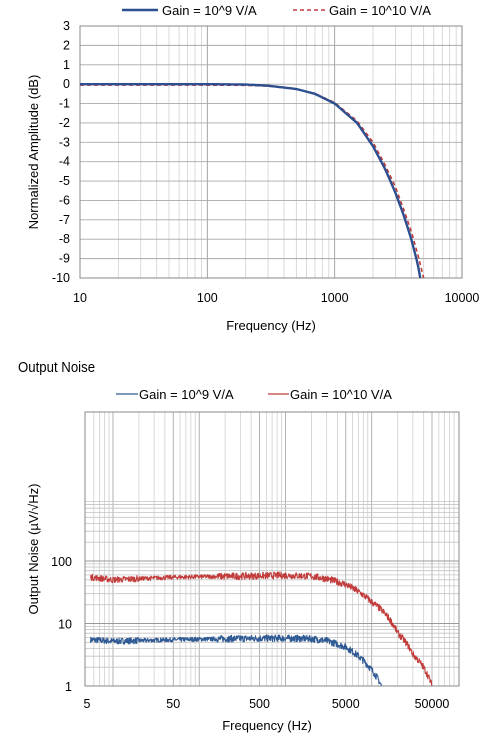 The image size is (494, 746). I want to click on y-tick-label: 10, so click(65, 625).